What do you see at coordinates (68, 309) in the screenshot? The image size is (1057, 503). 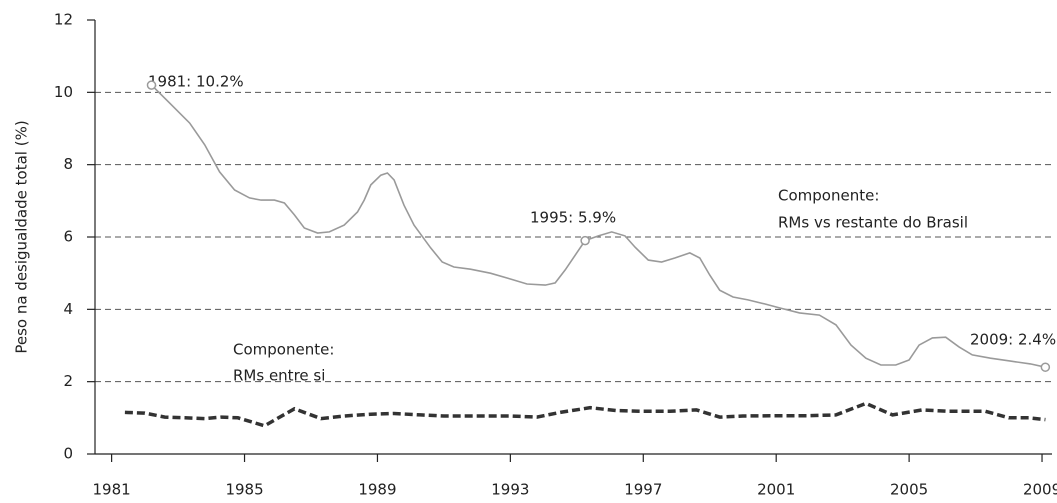 I see `y-tick-label: 4` at bounding box center [68, 309].